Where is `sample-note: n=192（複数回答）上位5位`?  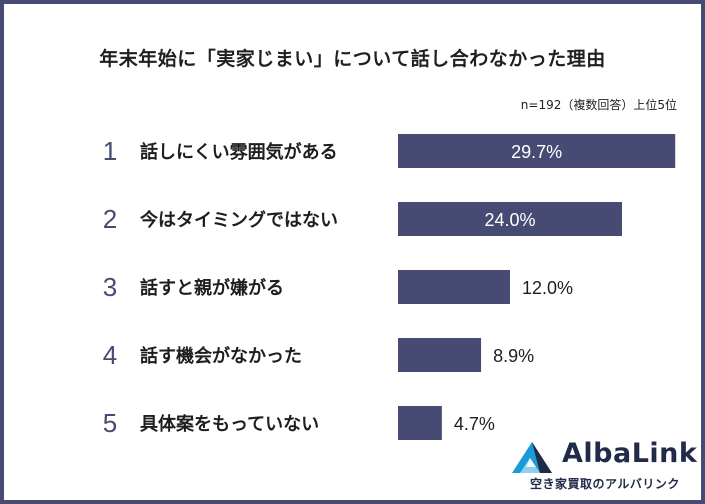
sample-note: n=192（複数回答）上位5位 is located at coordinates (598, 105).